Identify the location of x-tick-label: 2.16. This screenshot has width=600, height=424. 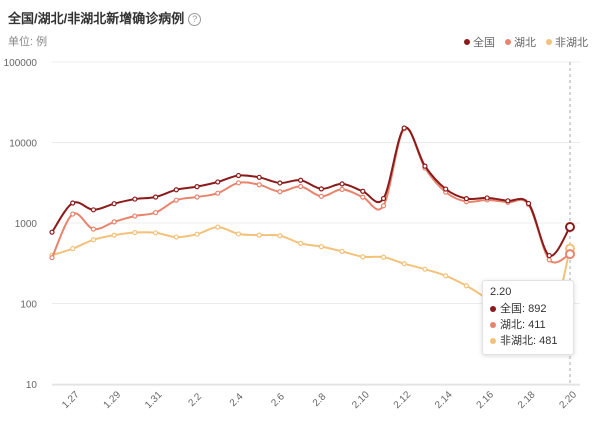
(486, 400).